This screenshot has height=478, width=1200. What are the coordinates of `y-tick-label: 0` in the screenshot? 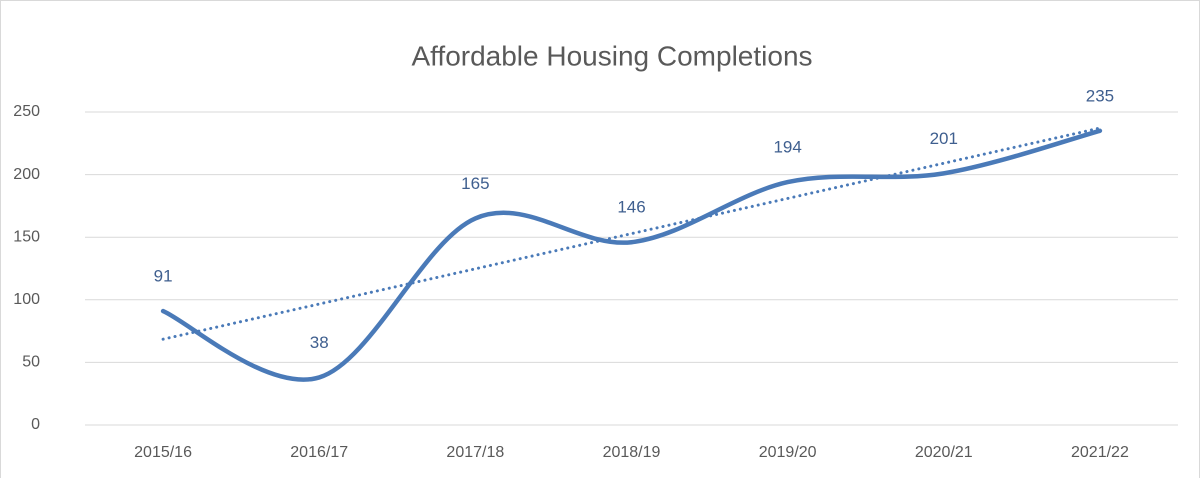 It's located at (35, 424).